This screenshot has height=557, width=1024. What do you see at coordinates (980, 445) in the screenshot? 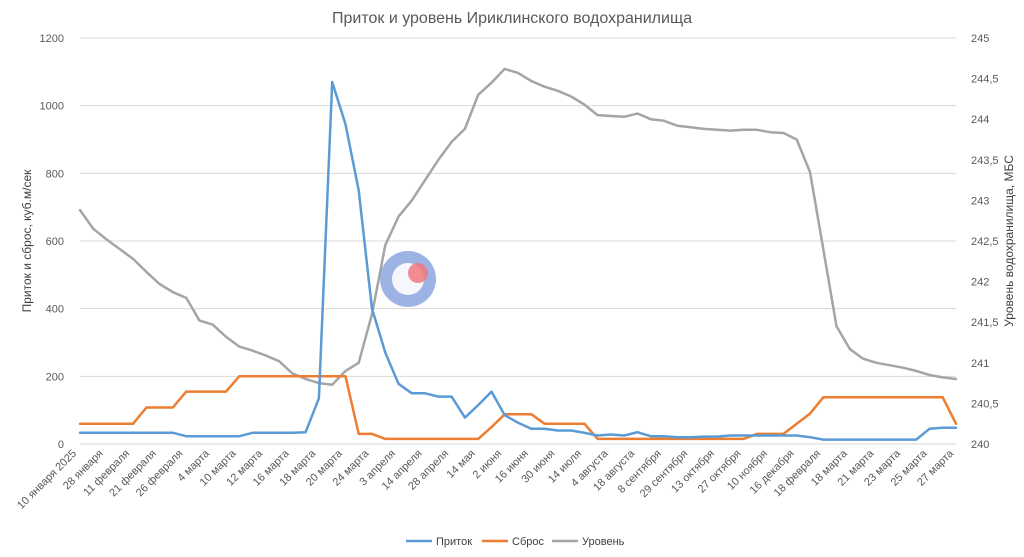
I see `y-right-tick-label: 240` at bounding box center [980, 445].